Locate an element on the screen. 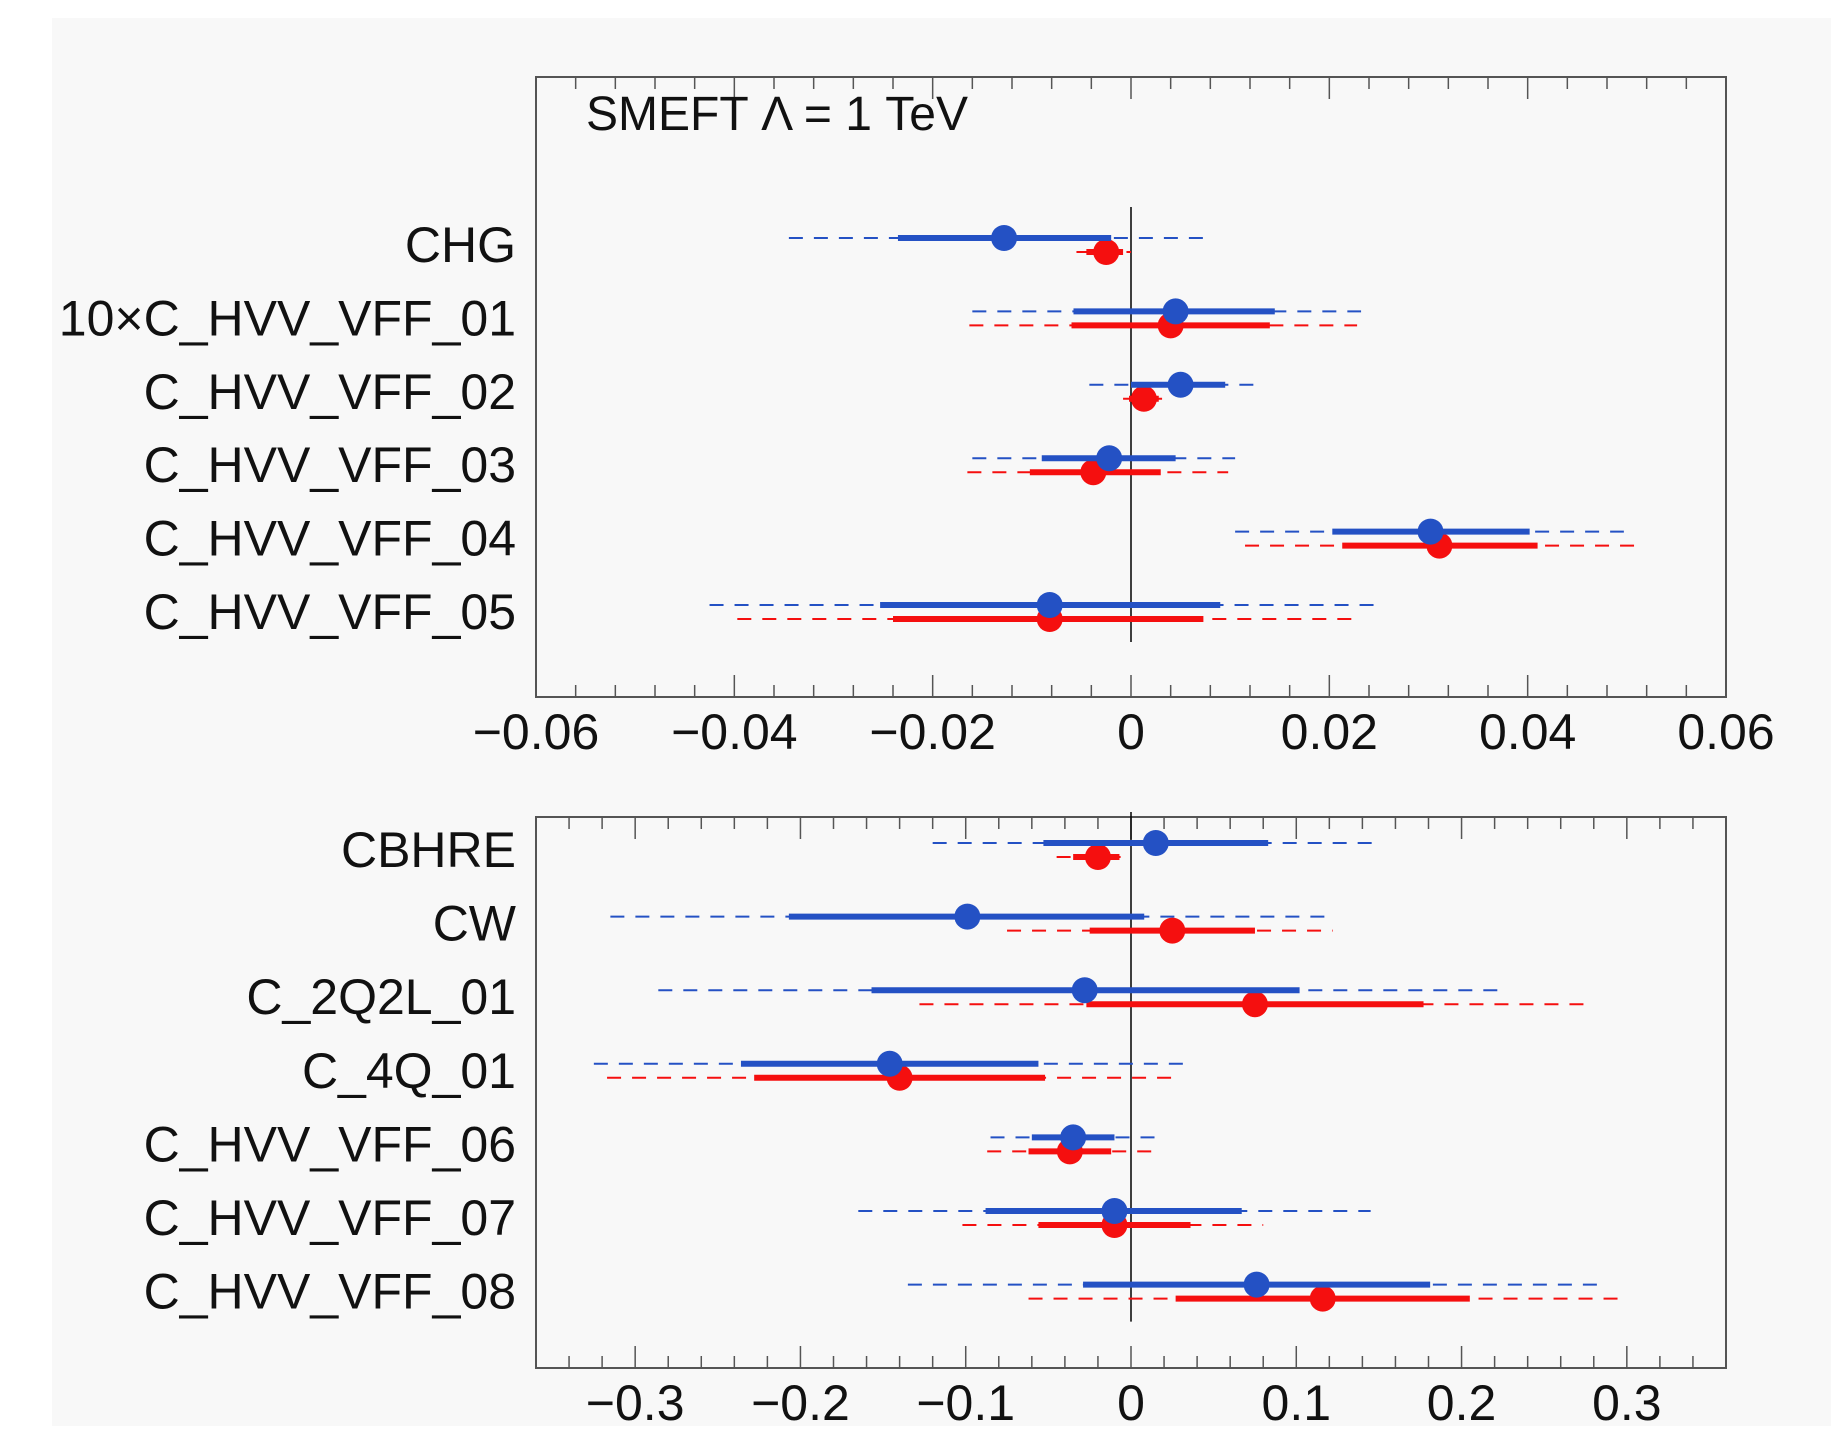 The image size is (1831, 1431). x-tick-label: 0.02 is located at coordinates (1329, 732).